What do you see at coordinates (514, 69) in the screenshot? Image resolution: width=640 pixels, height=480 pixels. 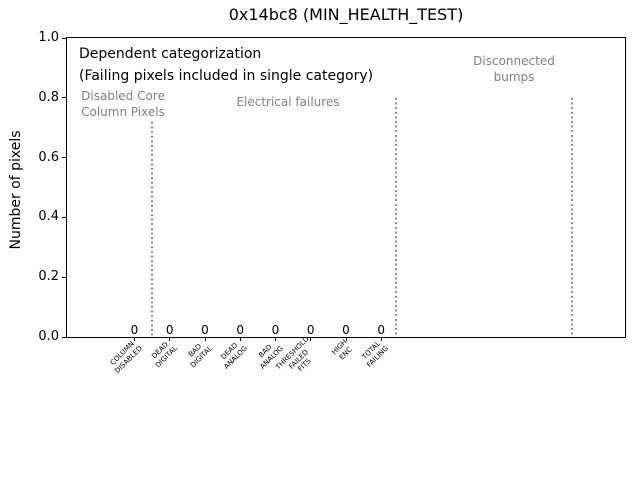 I see `chart-annotation: Disconnected bumps` at bounding box center [514, 69].